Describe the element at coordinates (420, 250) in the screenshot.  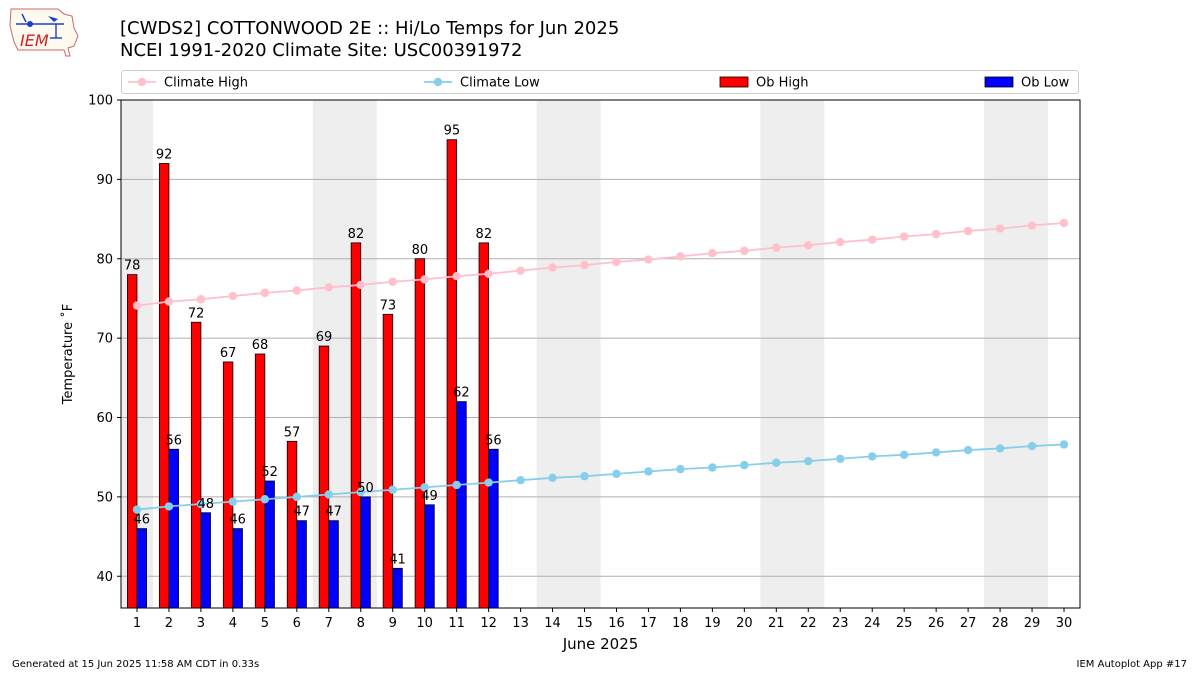
I see `ob-high-label: 80` at that location.